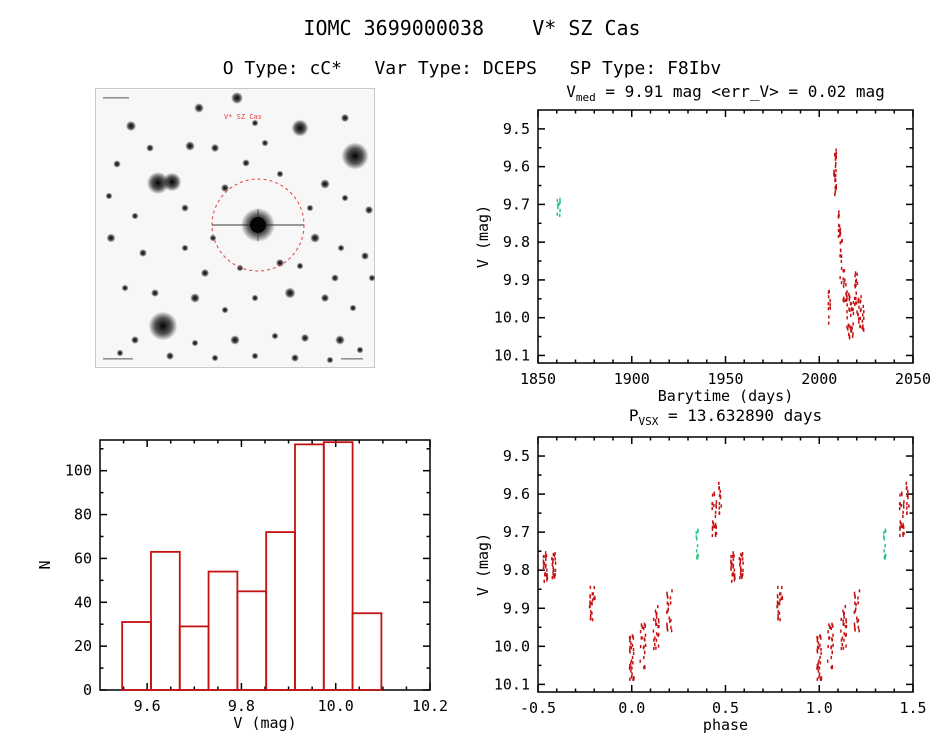 This screenshot has width=944, height=747. What do you see at coordinates (725, 379) in the screenshot?
I see `svg-text: 1950` at bounding box center [725, 379].